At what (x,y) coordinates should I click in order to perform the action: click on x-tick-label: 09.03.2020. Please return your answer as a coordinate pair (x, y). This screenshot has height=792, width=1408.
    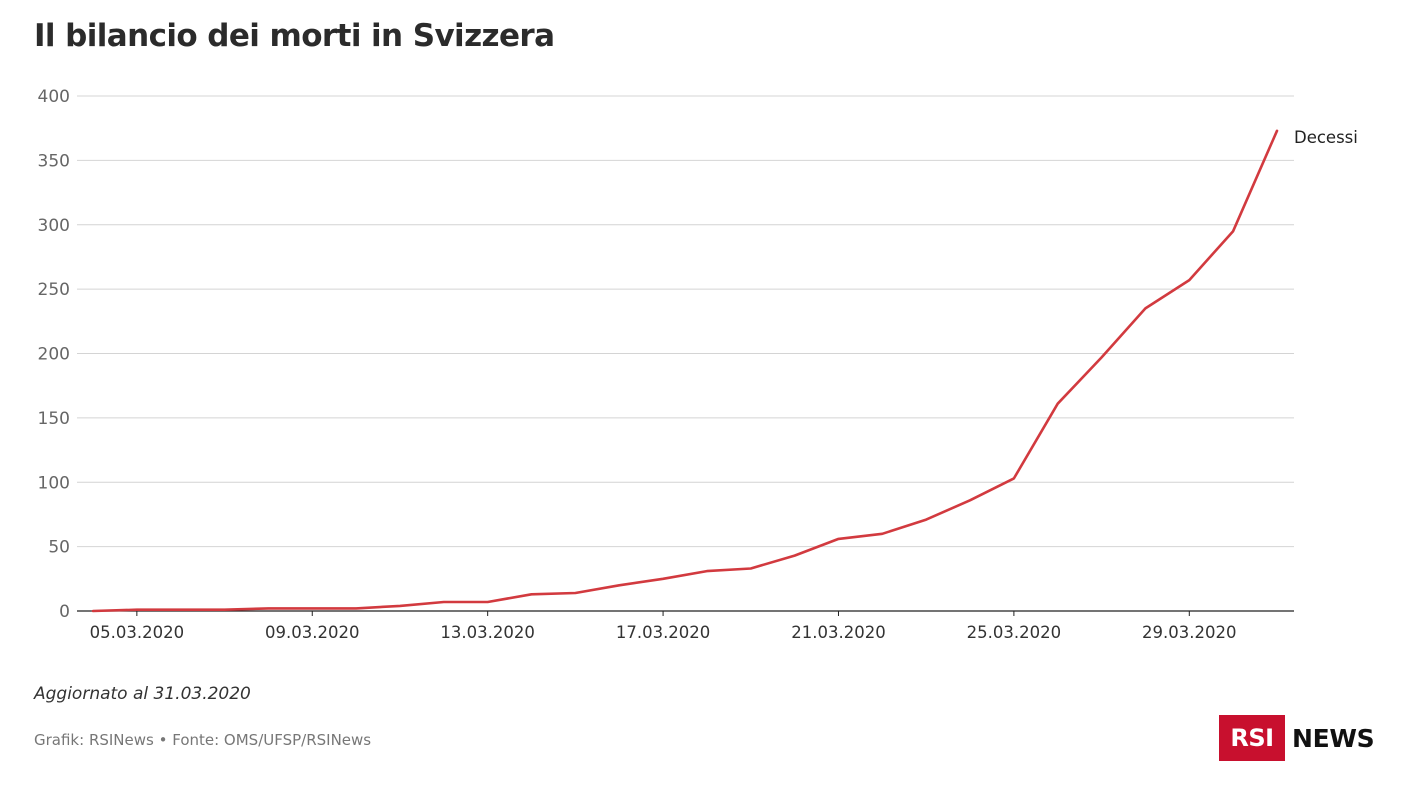
    Looking at the image, I should click on (312, 632).